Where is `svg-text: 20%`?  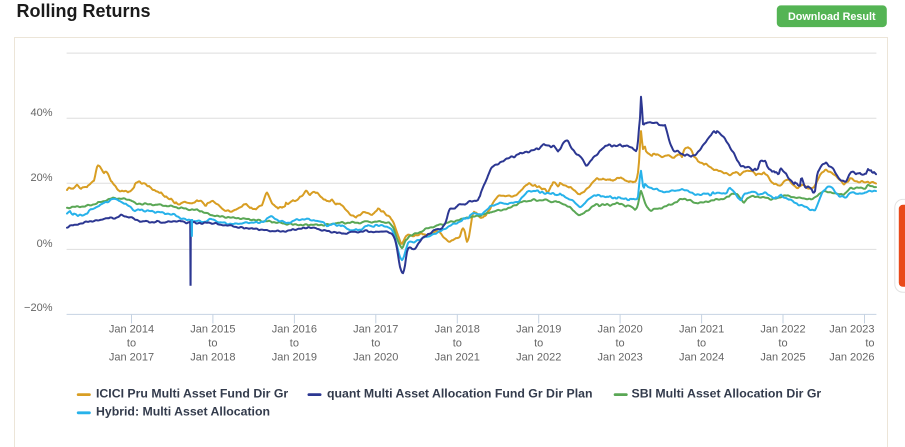 svg-text: 20% is located at coordinates (41, 178).